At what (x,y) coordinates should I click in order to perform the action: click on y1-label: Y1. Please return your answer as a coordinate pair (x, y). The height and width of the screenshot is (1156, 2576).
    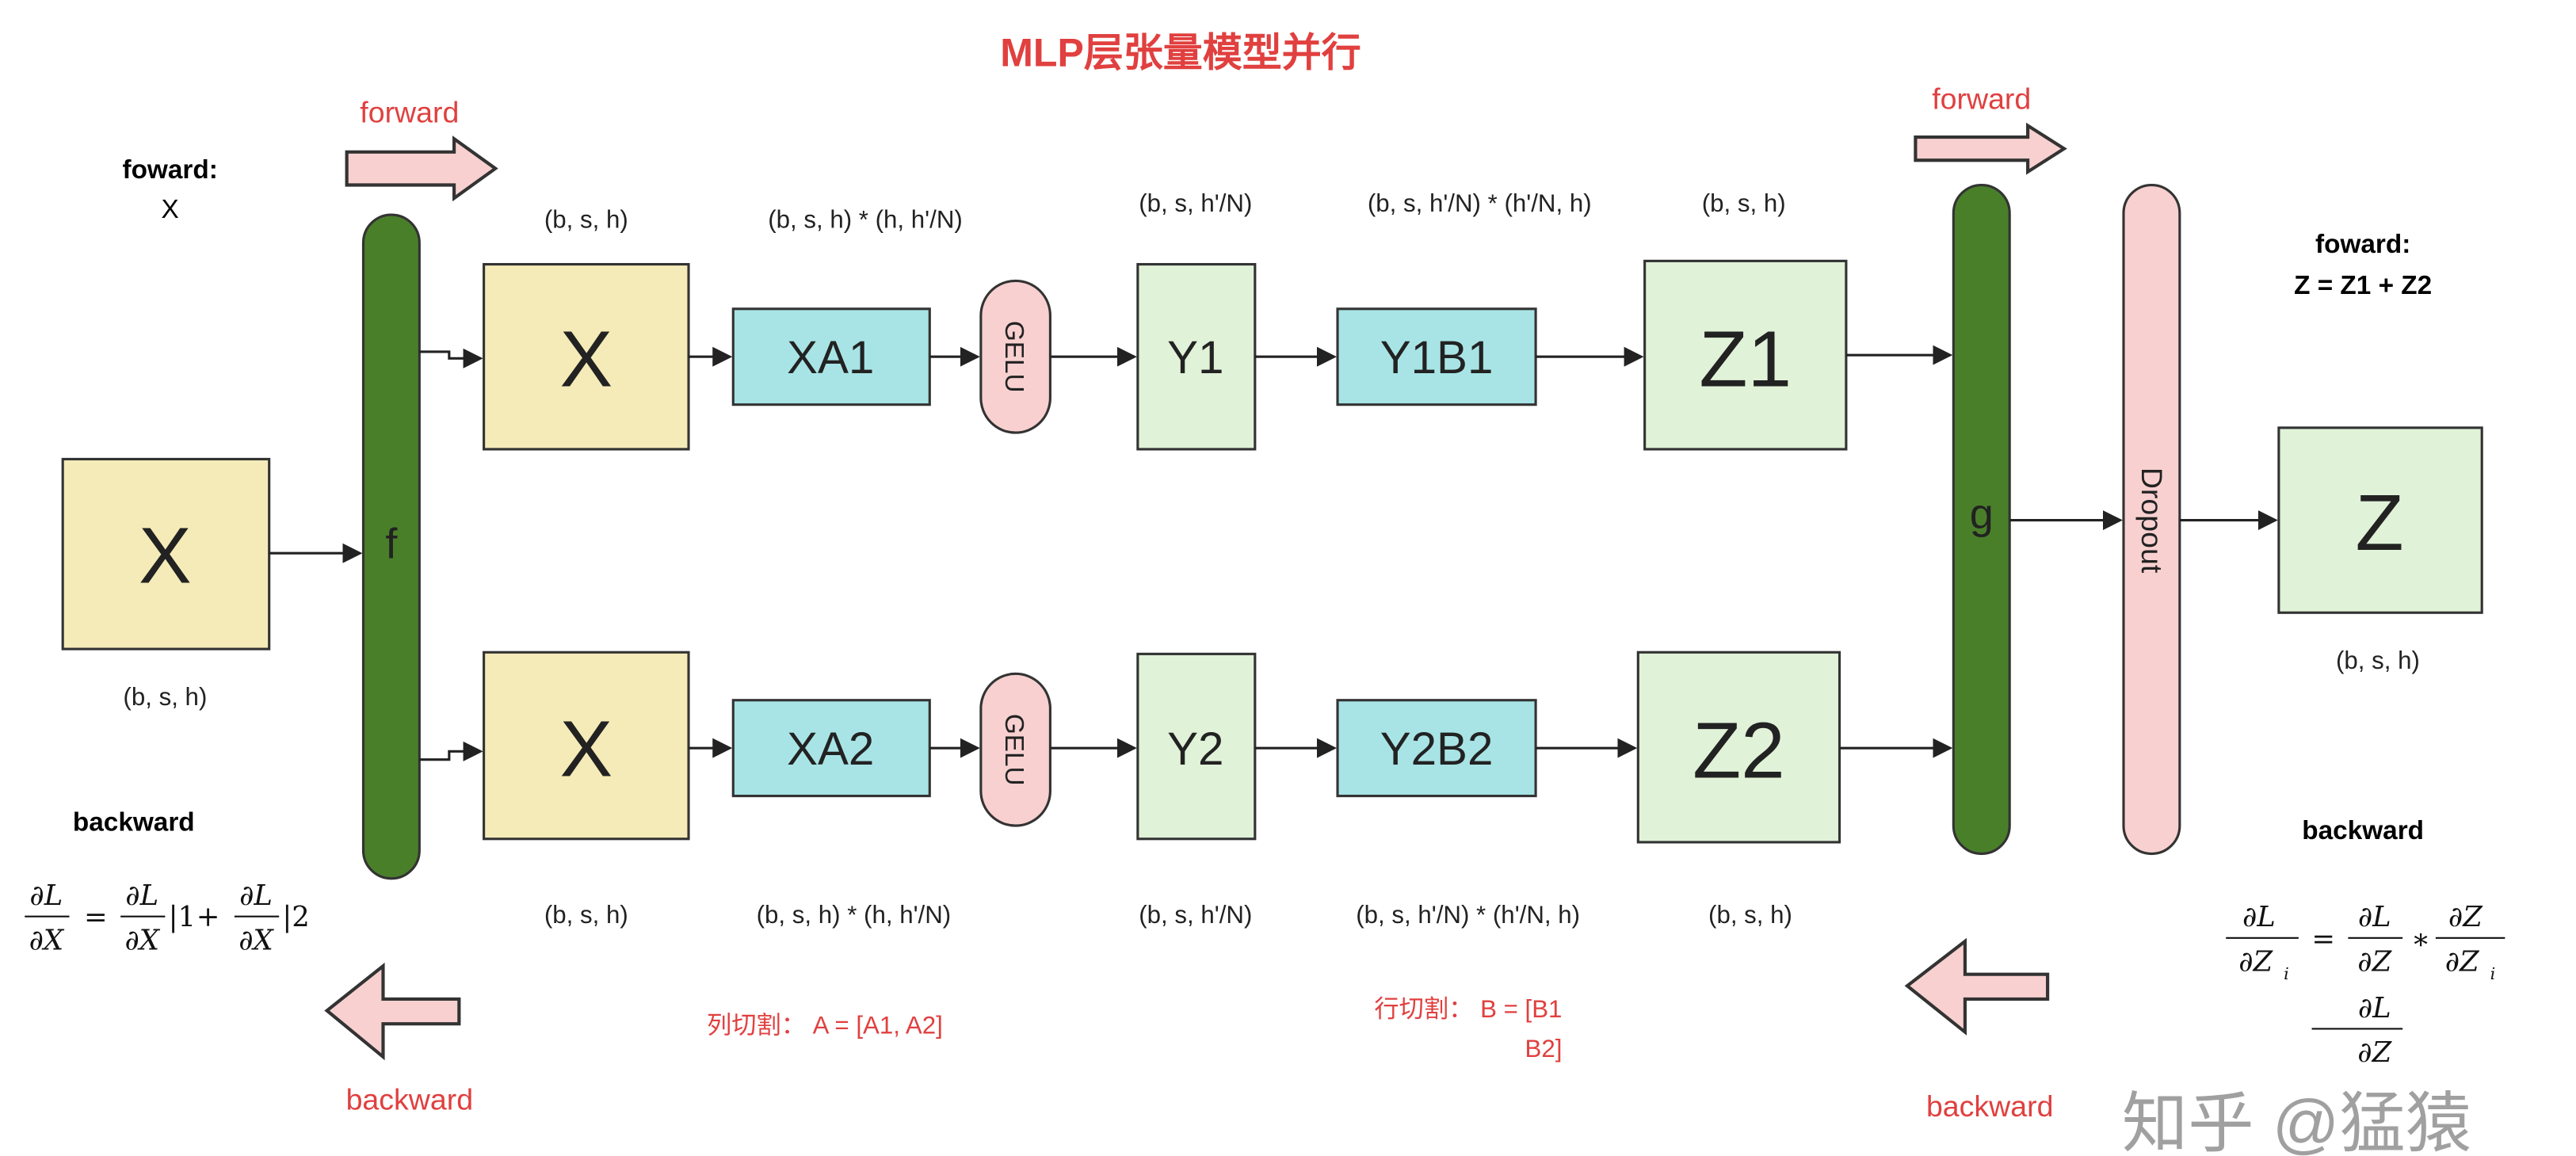
    Looking at the image, I should click on (1195, 357).